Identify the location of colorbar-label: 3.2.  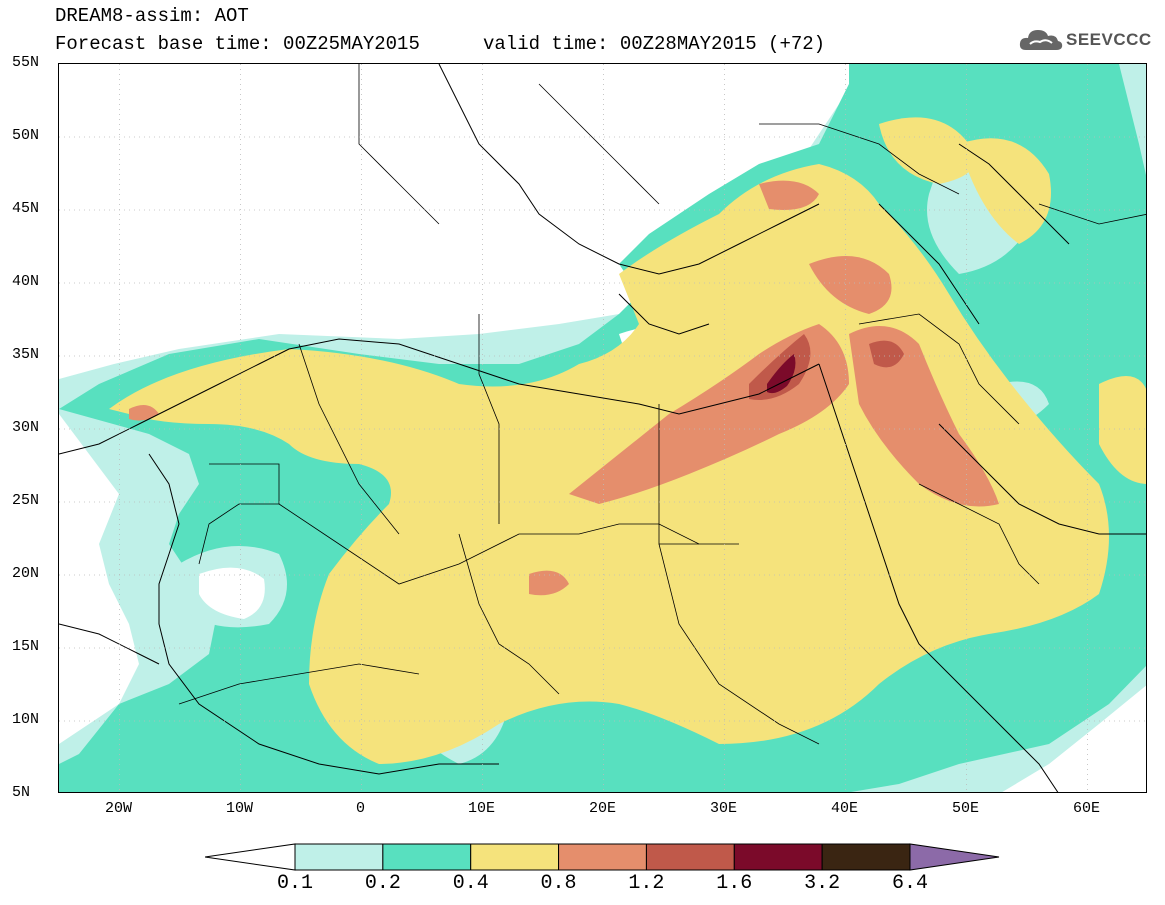
(822, 883).